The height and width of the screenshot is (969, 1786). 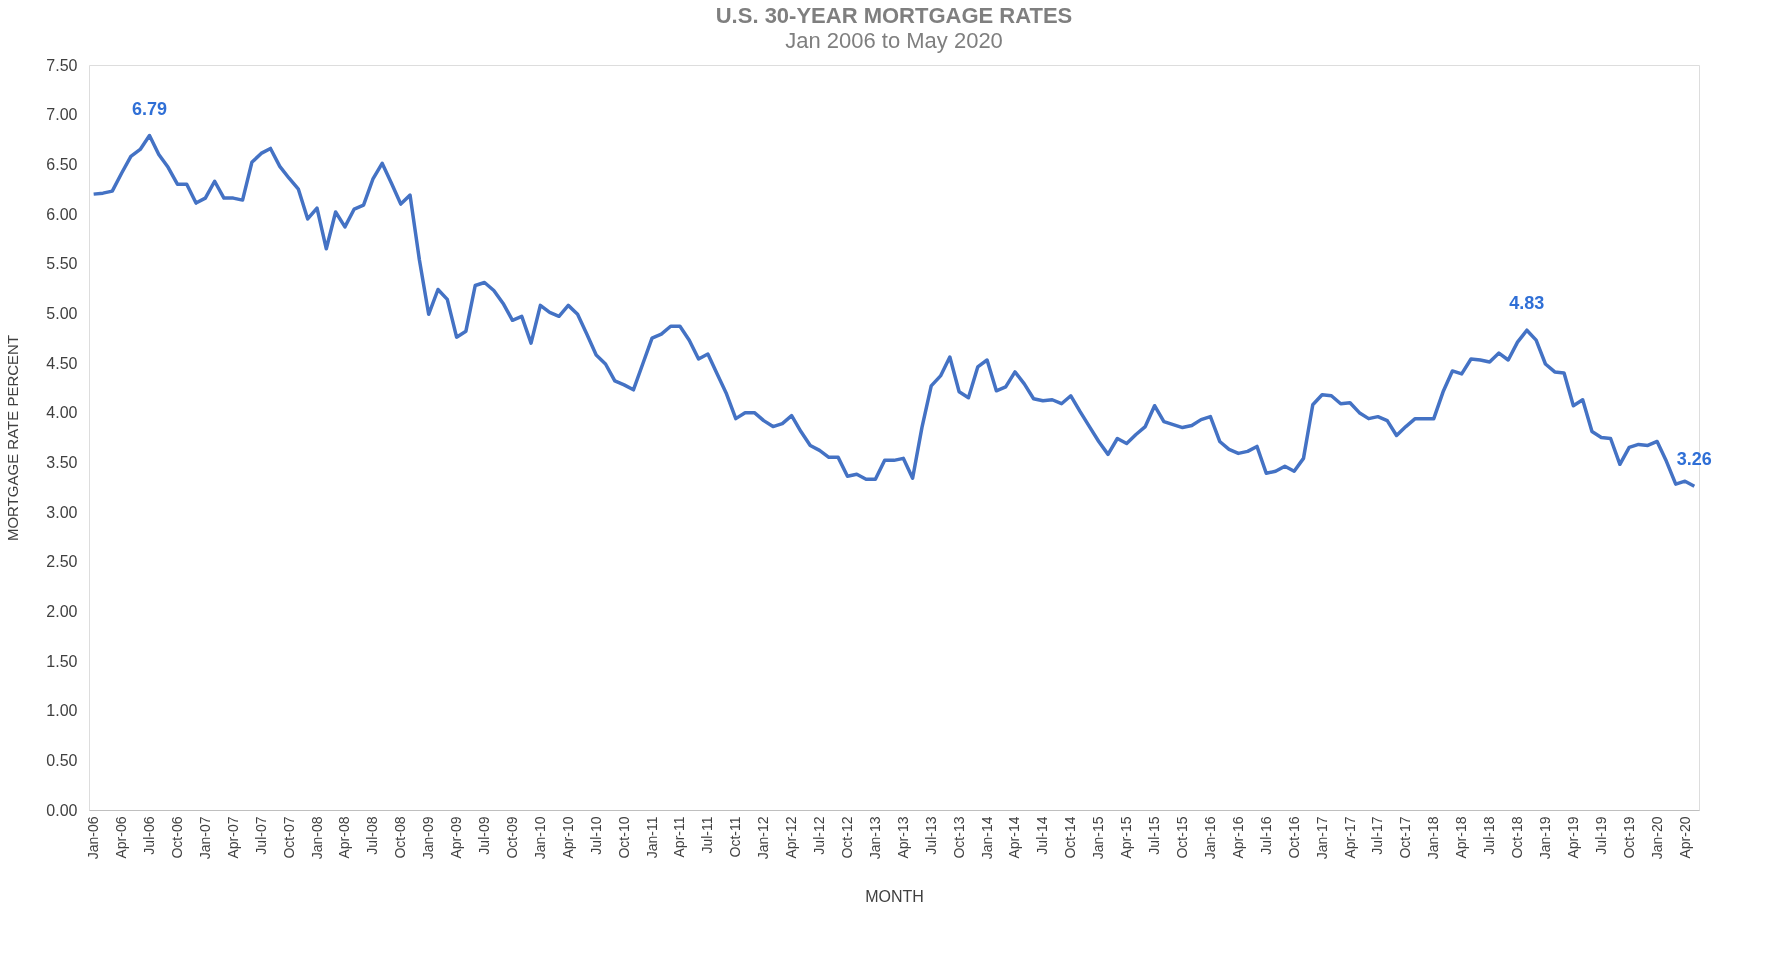 What do you see at coordinates (1517, 837) in the screenshot?
I see `x-tick-label: Oct-18` at bounding box center [1517, 837].